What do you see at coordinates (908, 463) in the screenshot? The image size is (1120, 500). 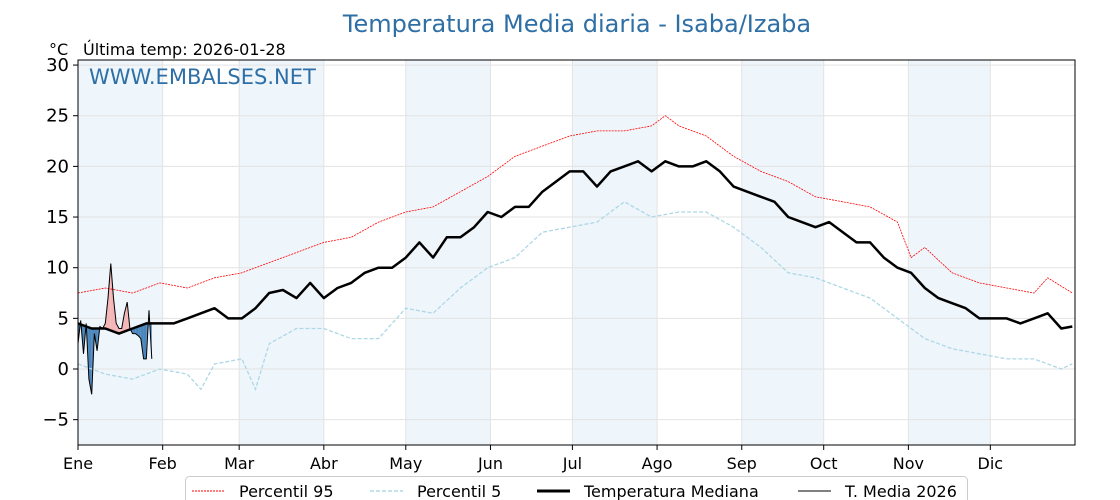 I see `x-tick-label: Nov` at bounding box center [908, 463].